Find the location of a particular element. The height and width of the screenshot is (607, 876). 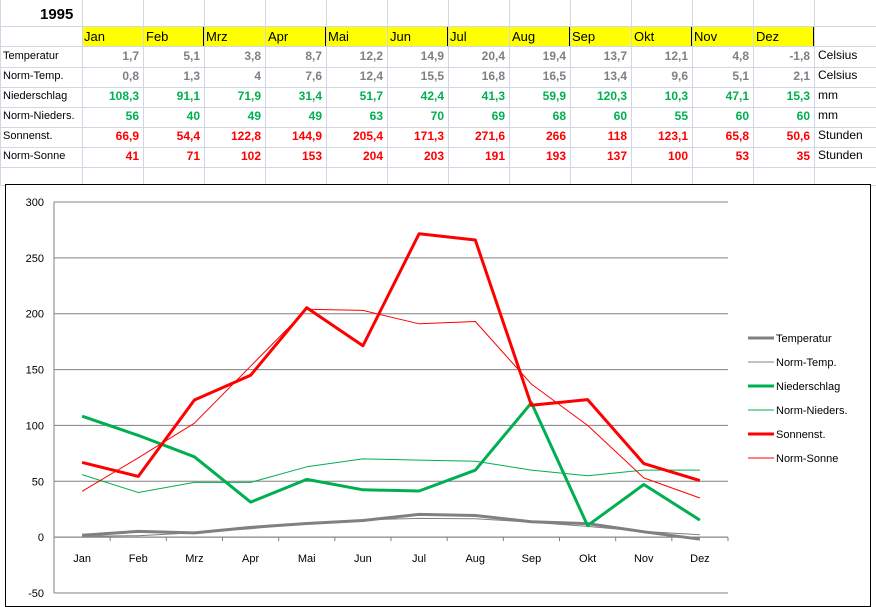

table-cell: 108,3 is located at coordinates (123, 96).